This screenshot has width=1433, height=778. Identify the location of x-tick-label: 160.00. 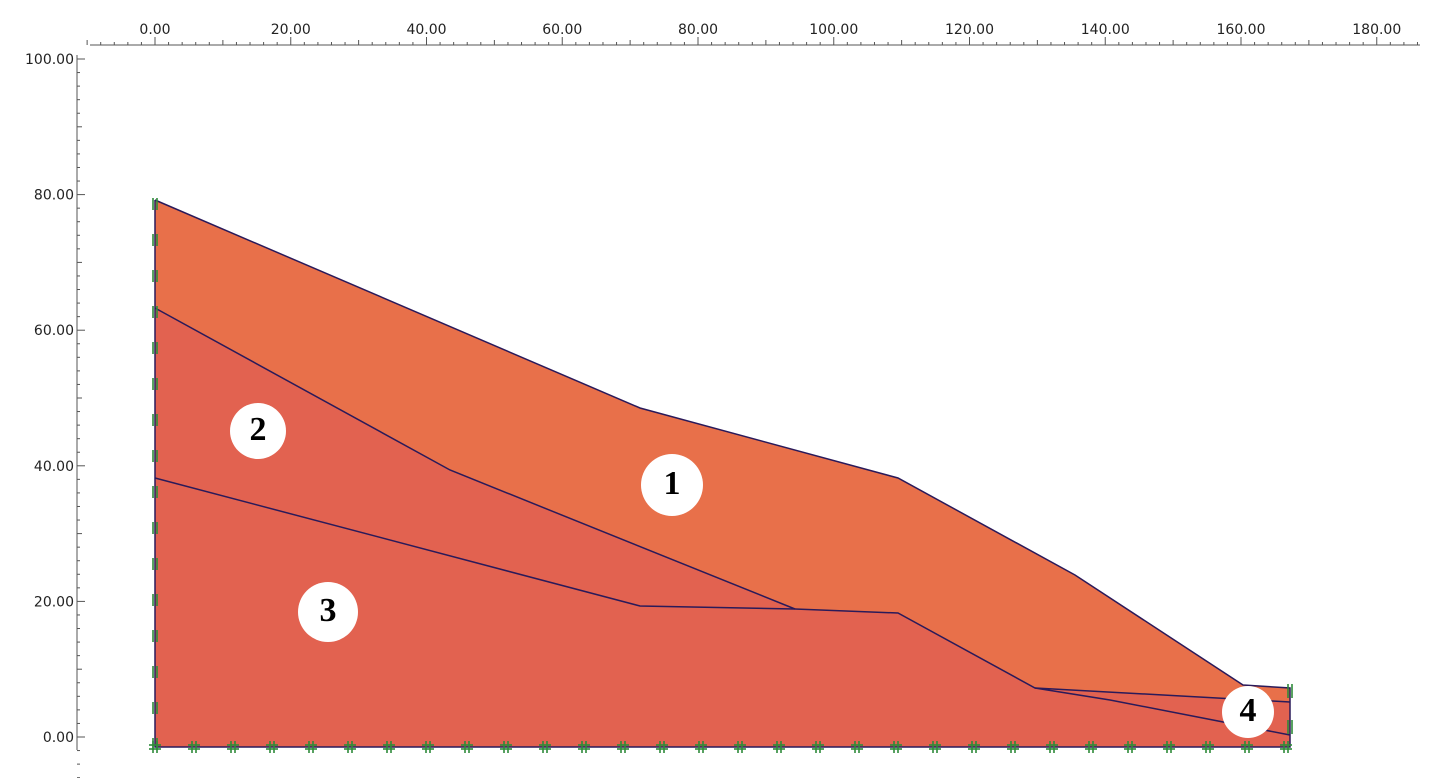
(1241, 30).